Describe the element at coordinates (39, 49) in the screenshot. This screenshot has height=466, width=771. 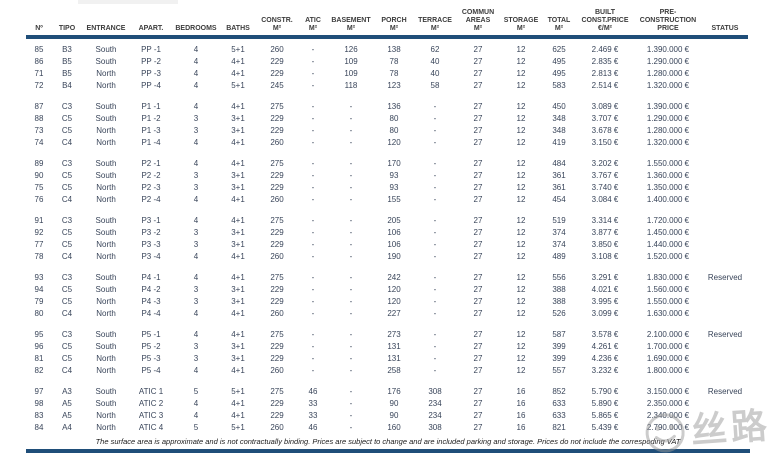
I see `cell-no: 85` at that location.